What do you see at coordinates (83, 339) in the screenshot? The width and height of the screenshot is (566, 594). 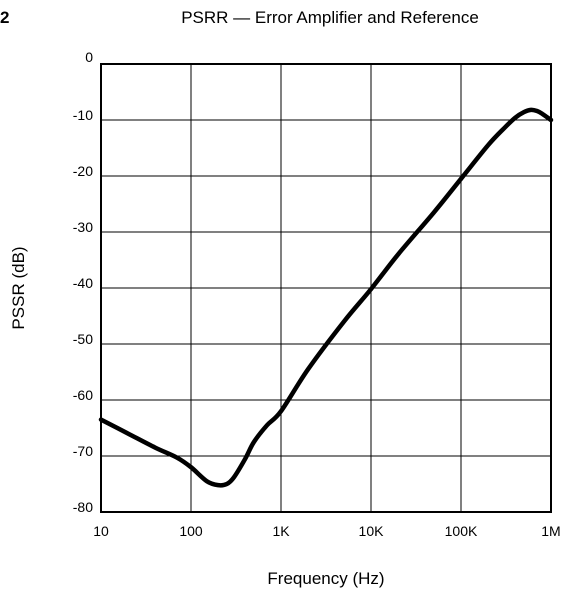 I see `y-tick-label: -50` at bounding box center [83, 339].